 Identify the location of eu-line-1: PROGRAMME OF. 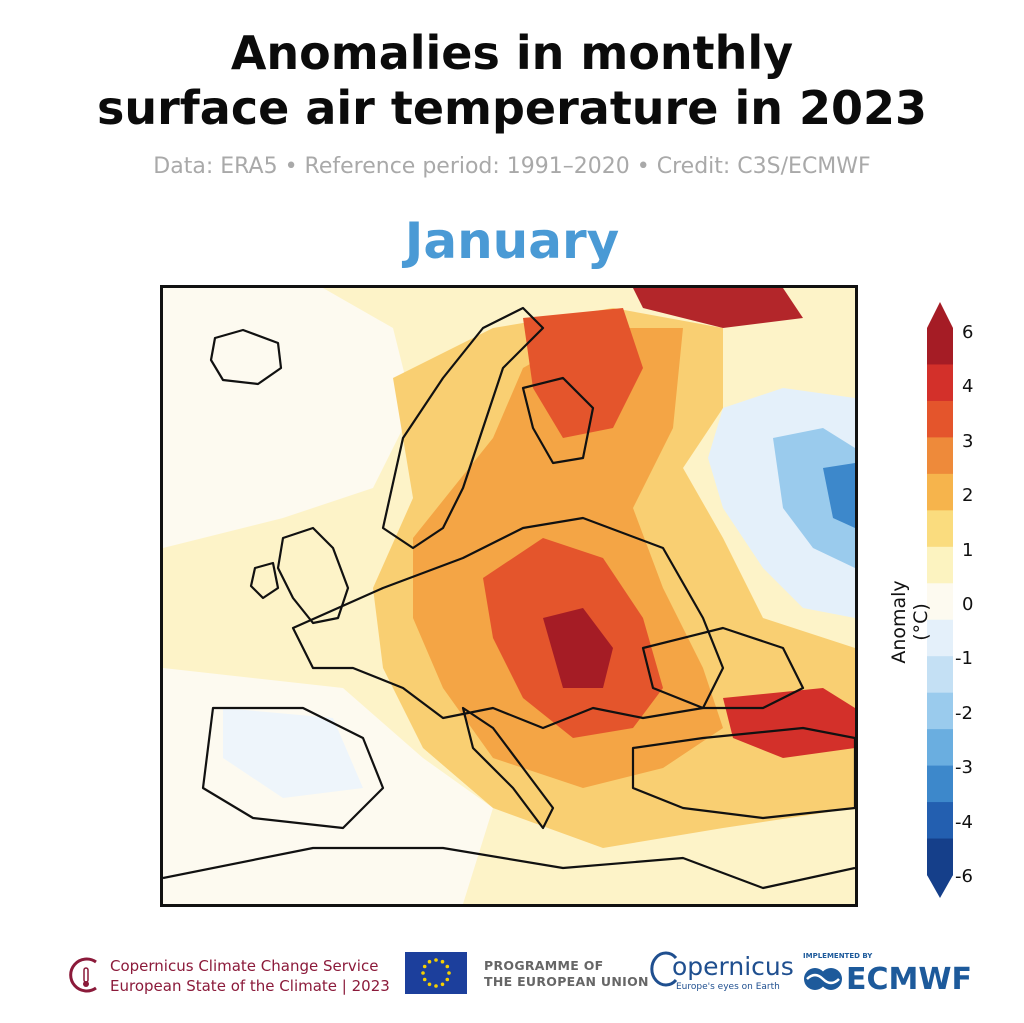
(544, 965).